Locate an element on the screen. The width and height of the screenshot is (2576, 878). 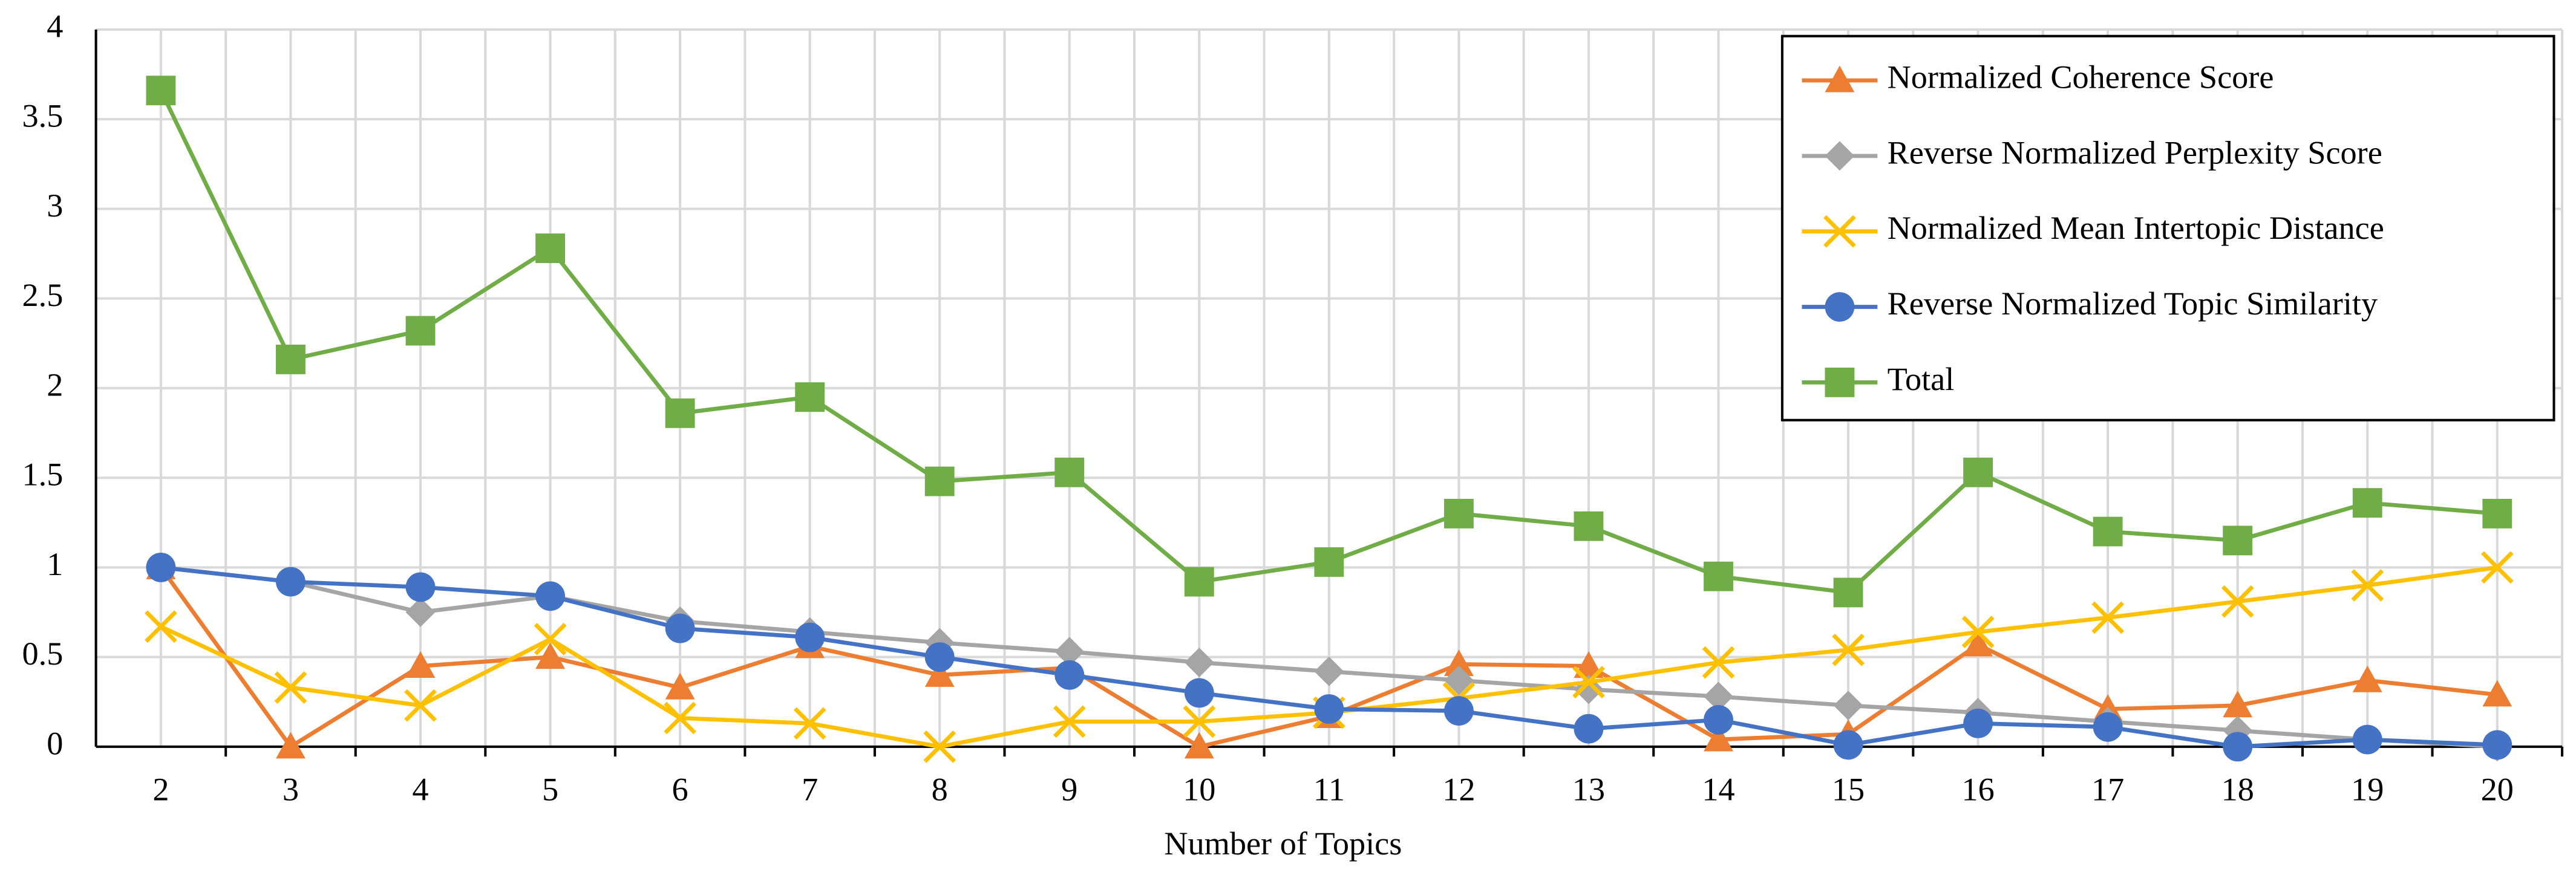
y-tick-label: 3 is located at coordinates (55, 205).